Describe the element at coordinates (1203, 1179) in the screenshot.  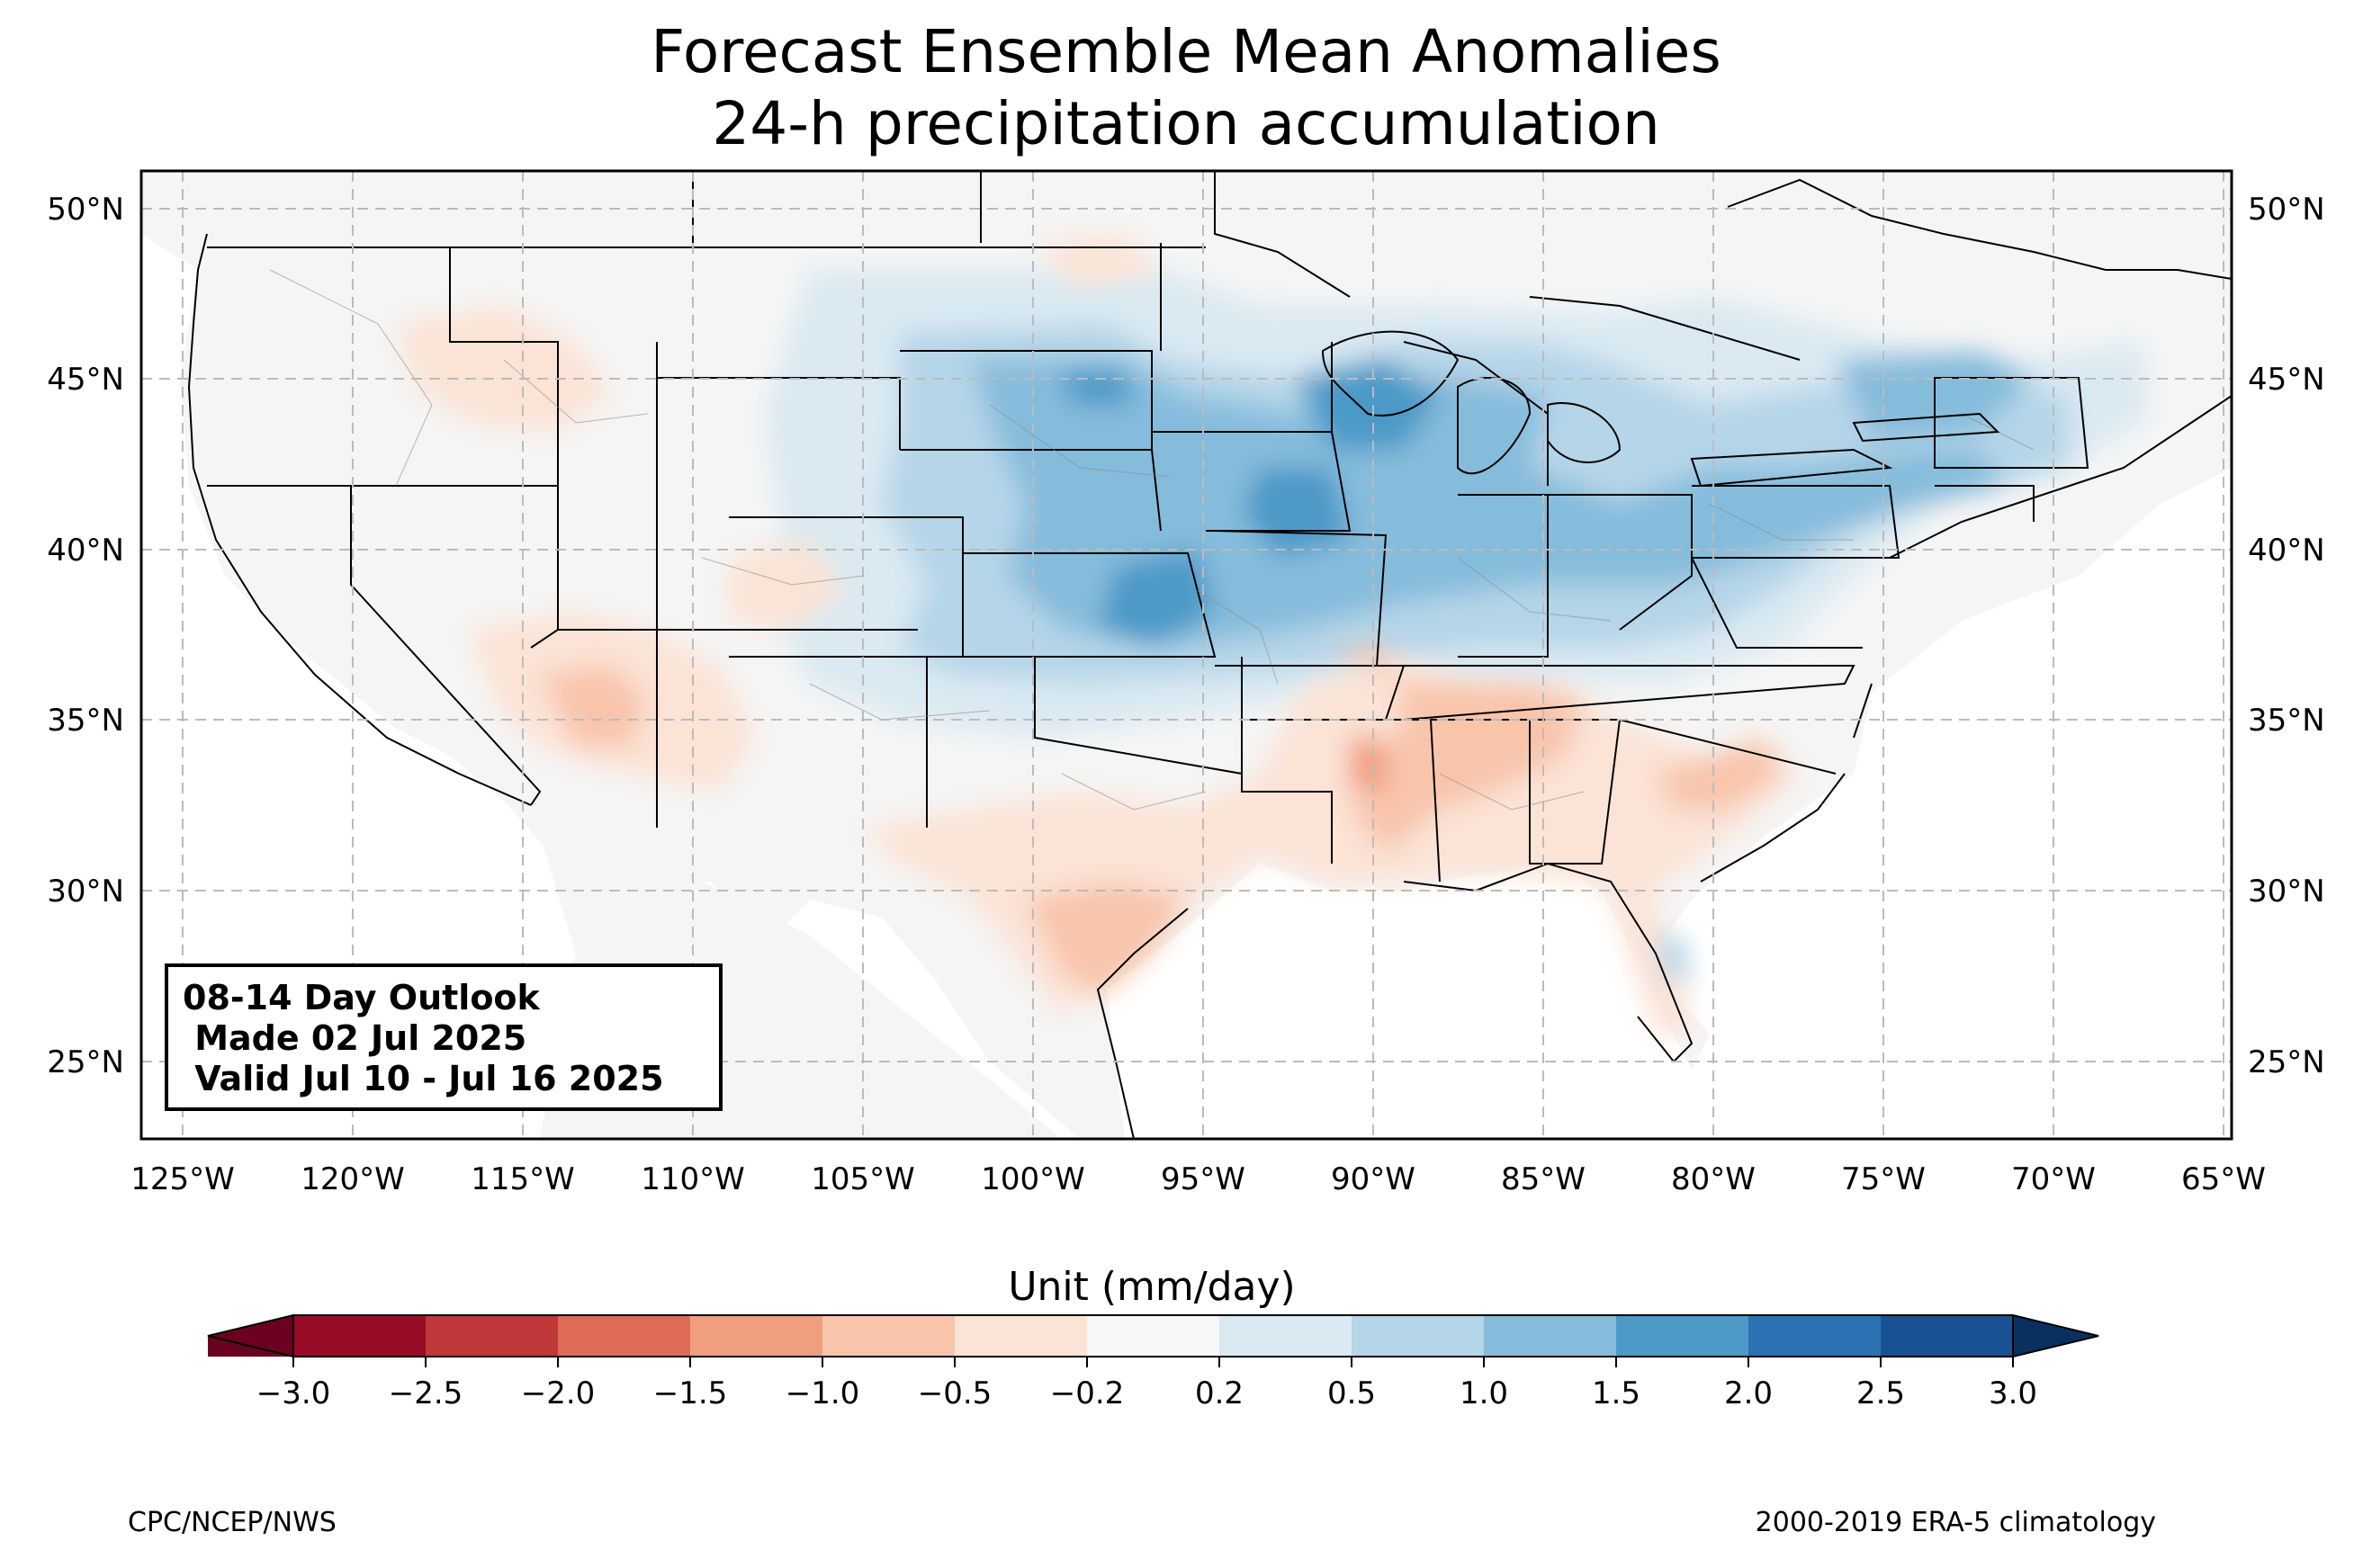
I see `lon-tick-label: 95°W` at that location.